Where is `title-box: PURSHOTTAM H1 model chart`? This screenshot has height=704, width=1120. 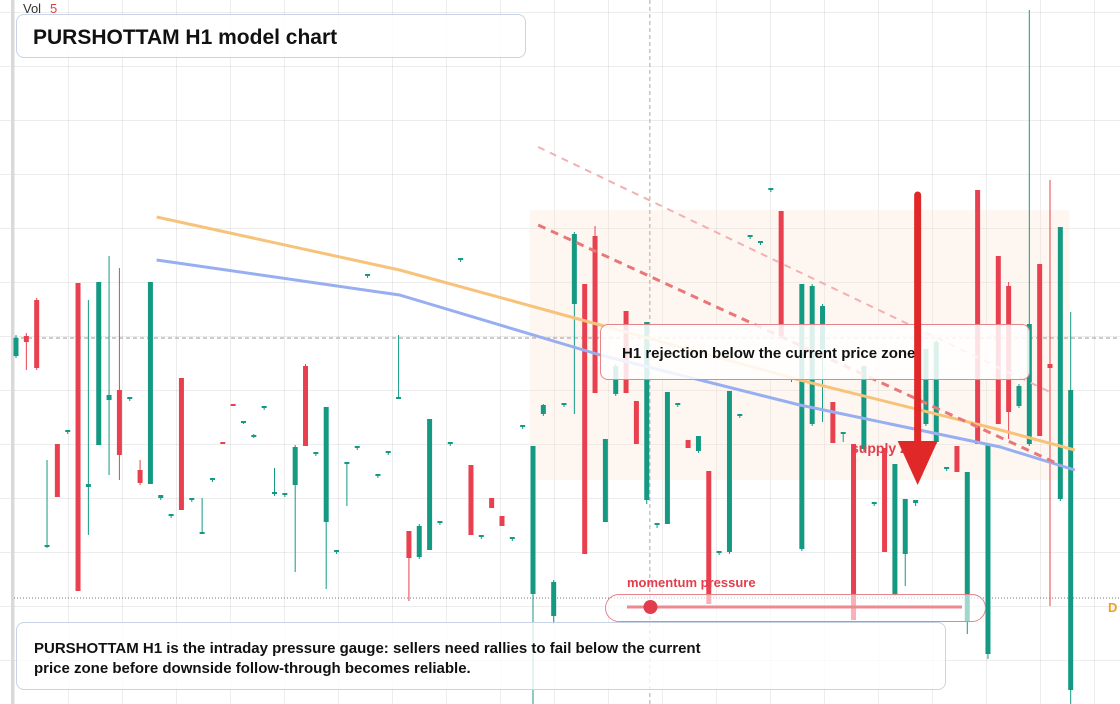 title-box: PURSHOTTAM H1 model chart is located at coordinates (271, 36).